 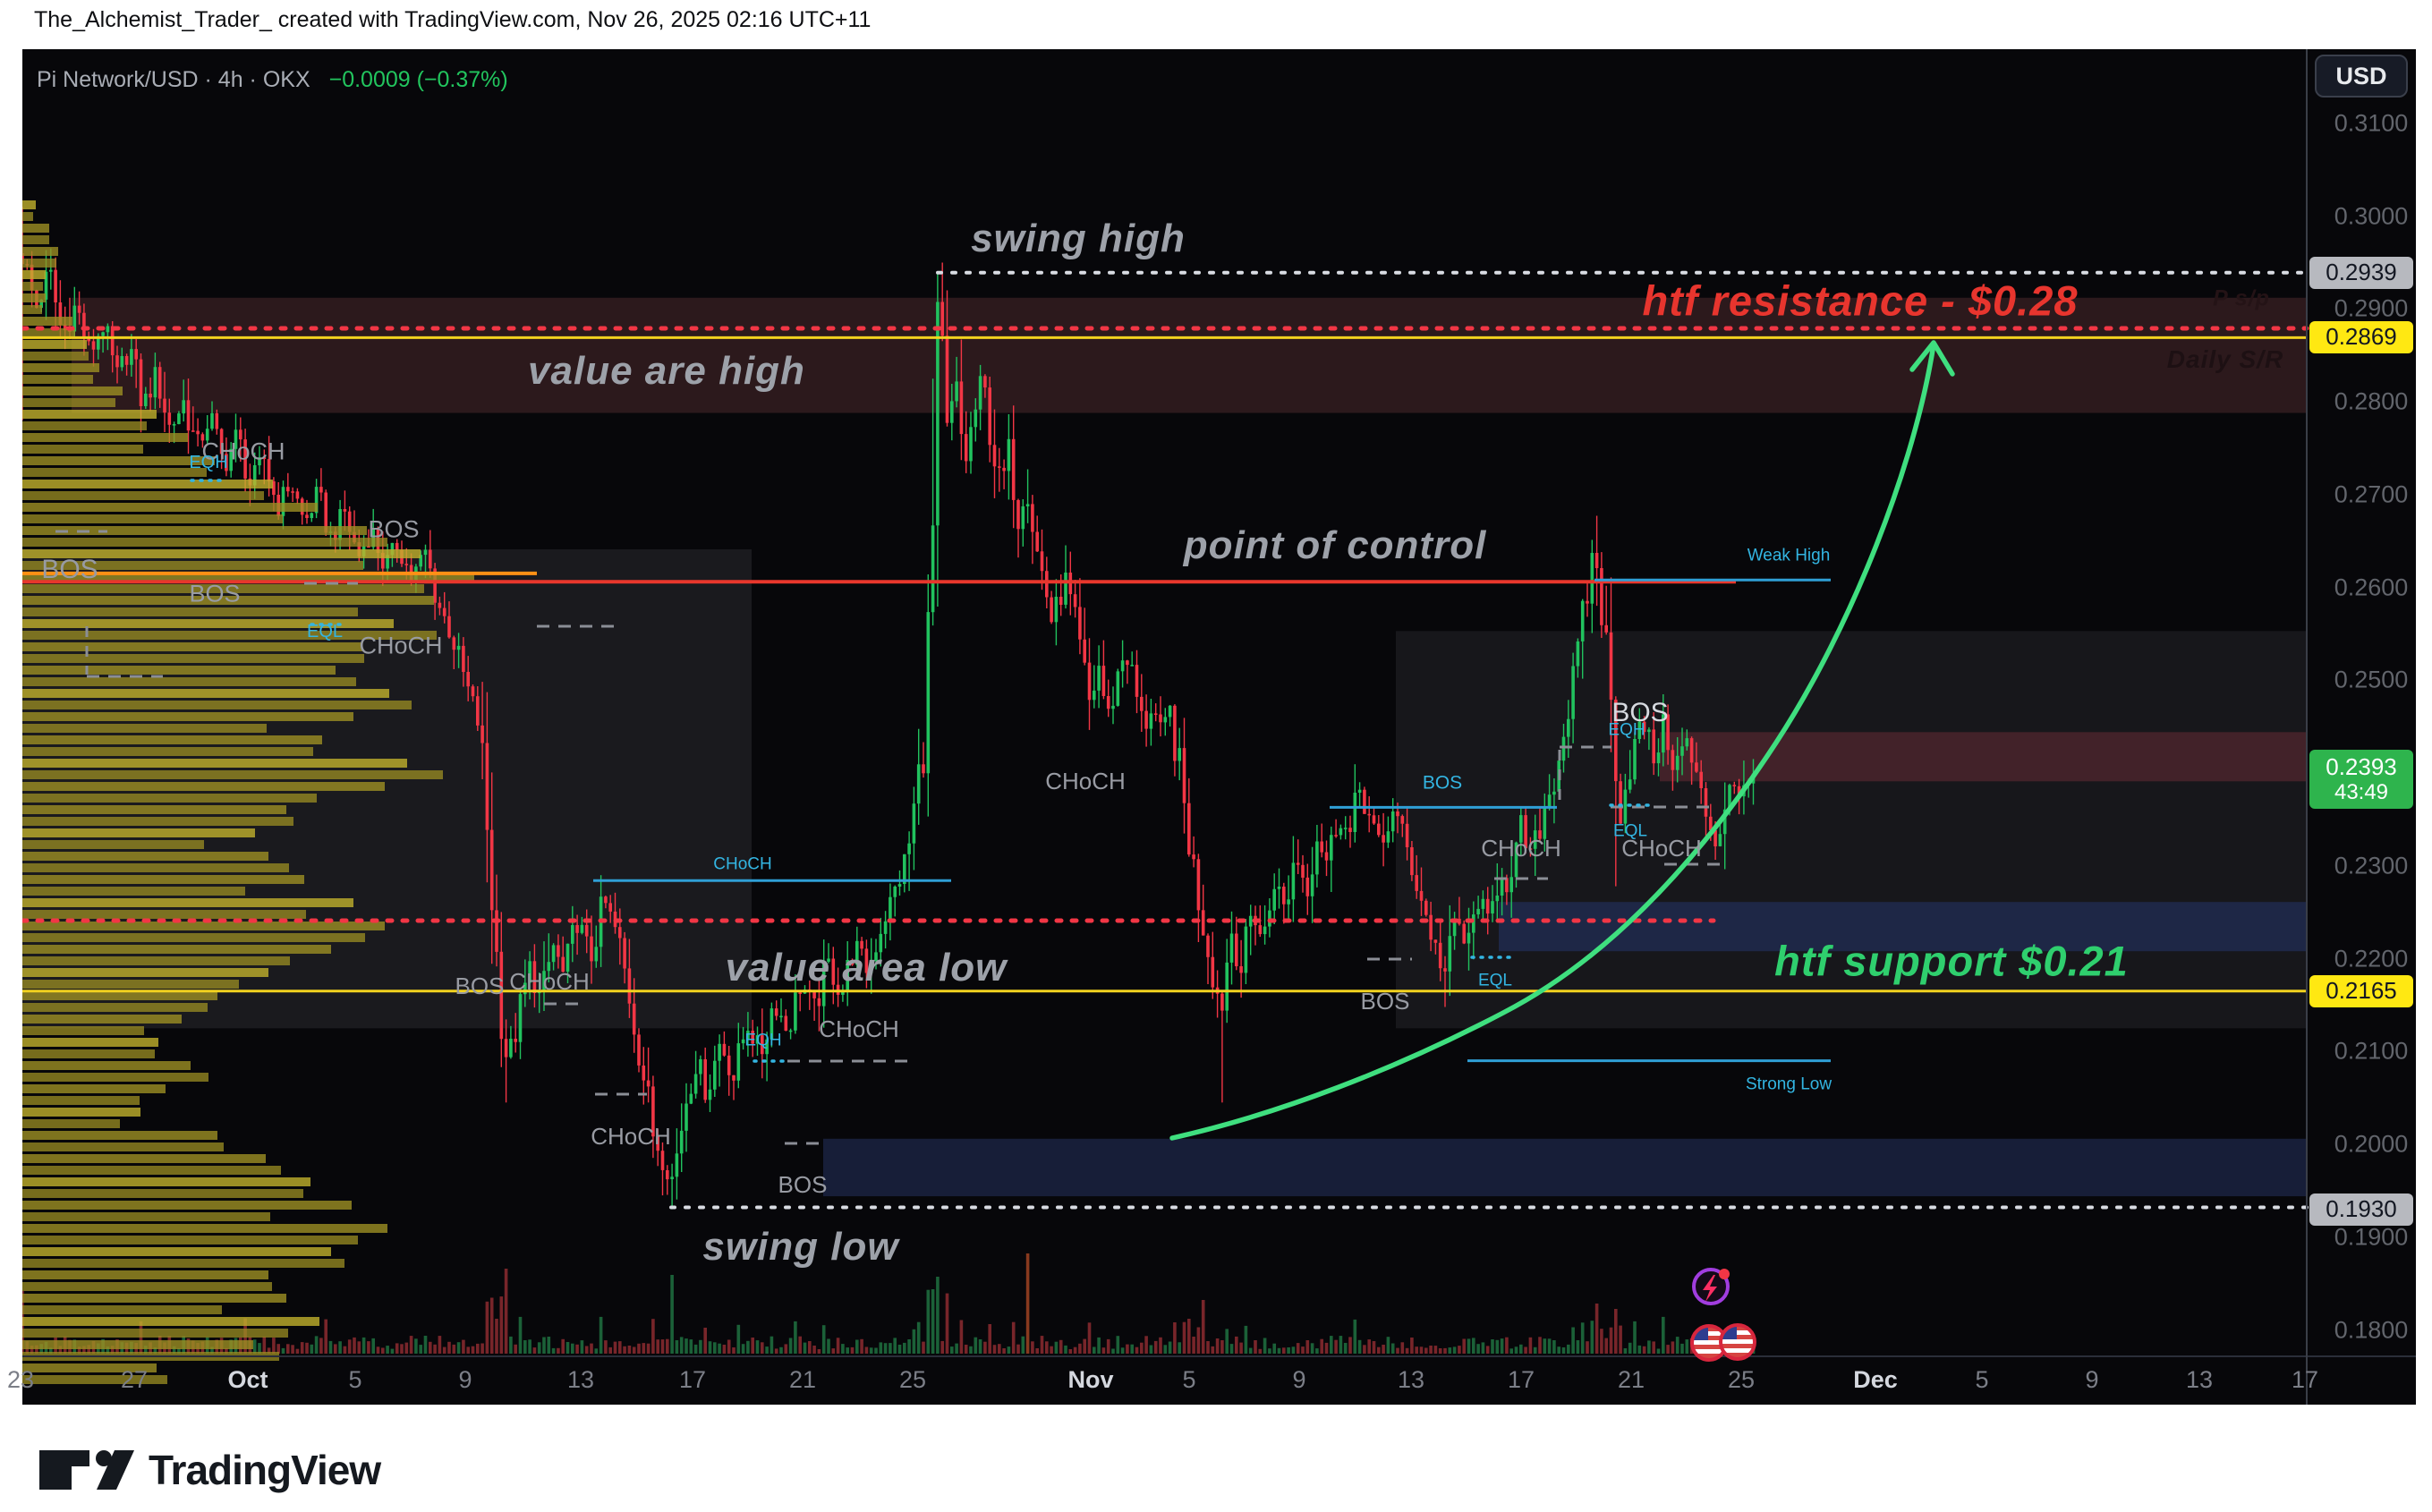 What do you see at coordinates (2372, 401) in the screenshot?
I see `price-tick-0.2800: 0.2800` at bounding box center [2372, 401].